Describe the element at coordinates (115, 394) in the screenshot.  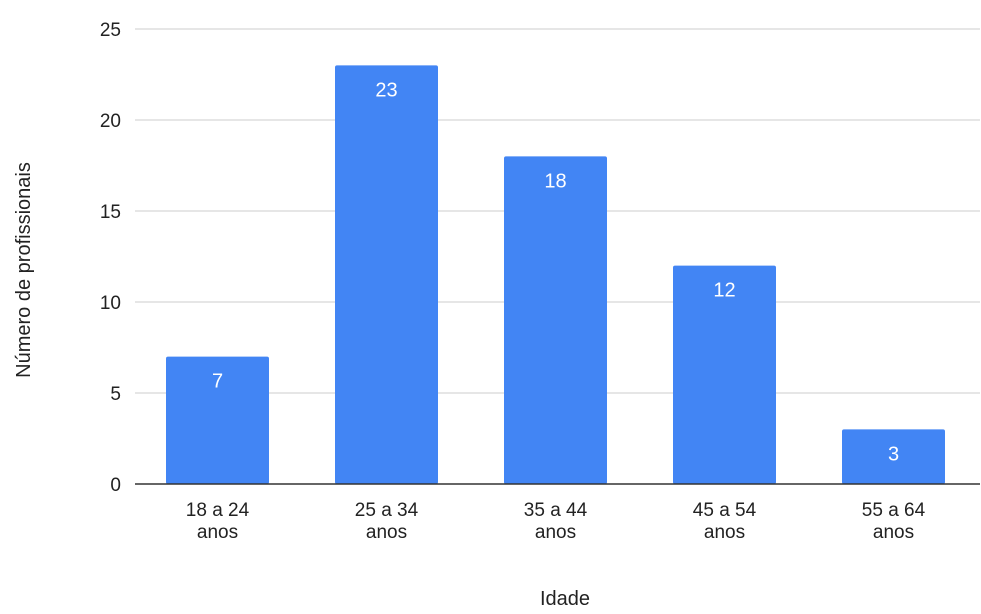
I see `y-tick-label: 5` at that location.